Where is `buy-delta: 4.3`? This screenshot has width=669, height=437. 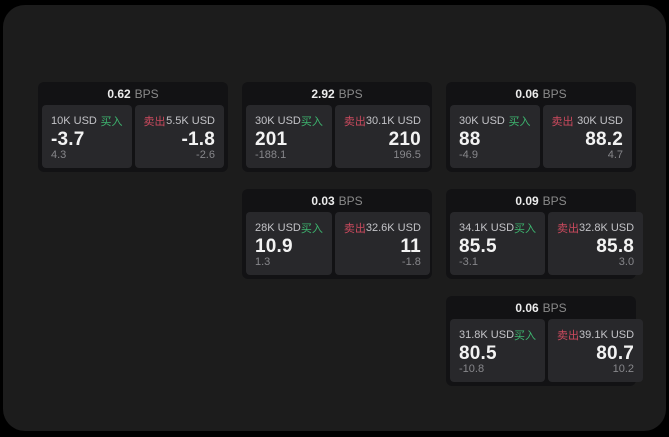 buy-delta: 4.3 is located at coordinates (59, 155).